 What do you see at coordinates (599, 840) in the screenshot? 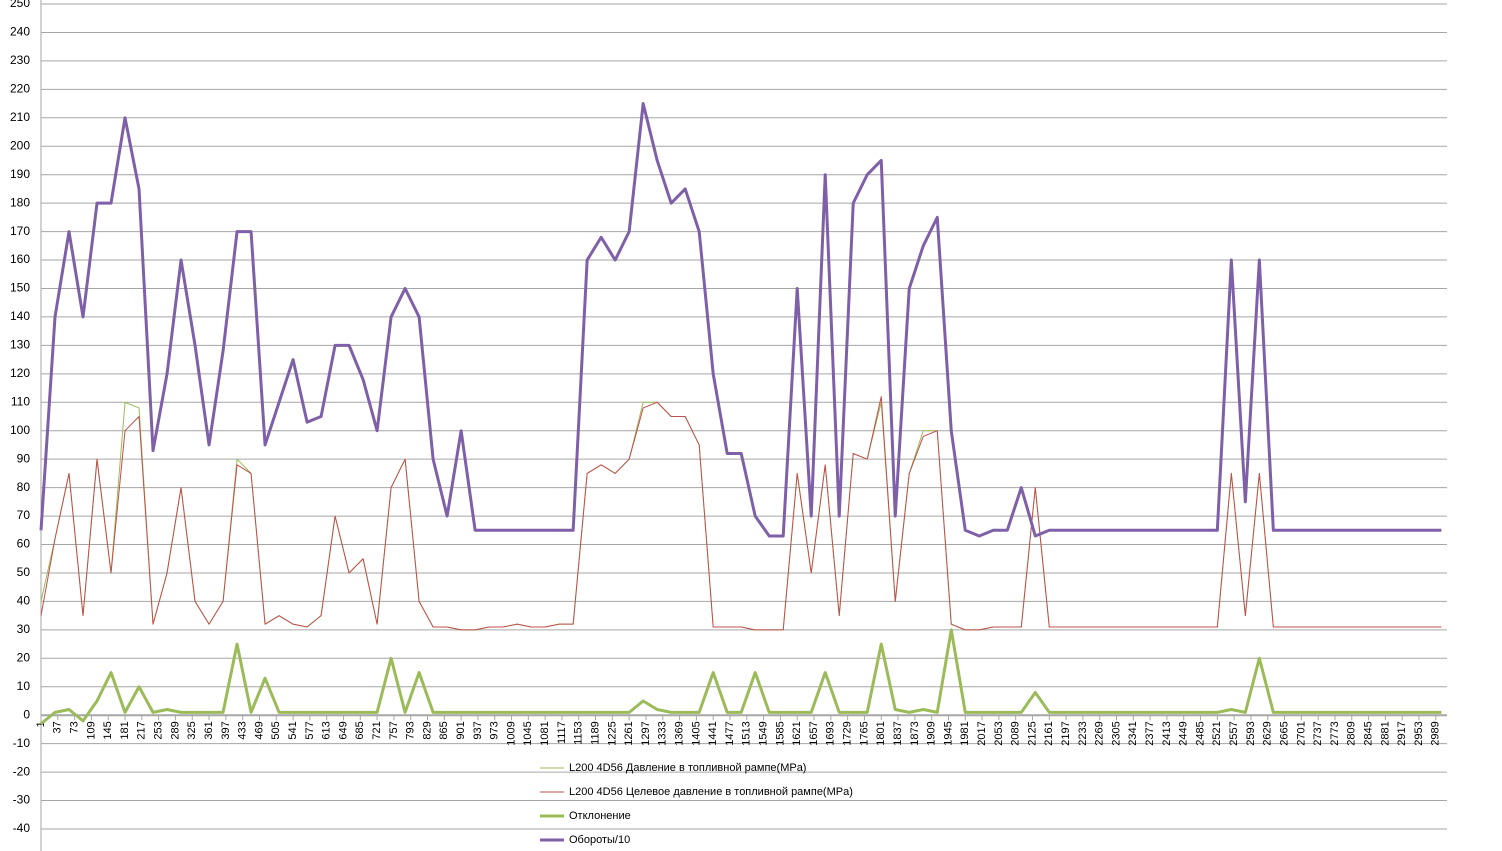
I see `legend-label: Обороты/10` at bounding box center [599, 840].